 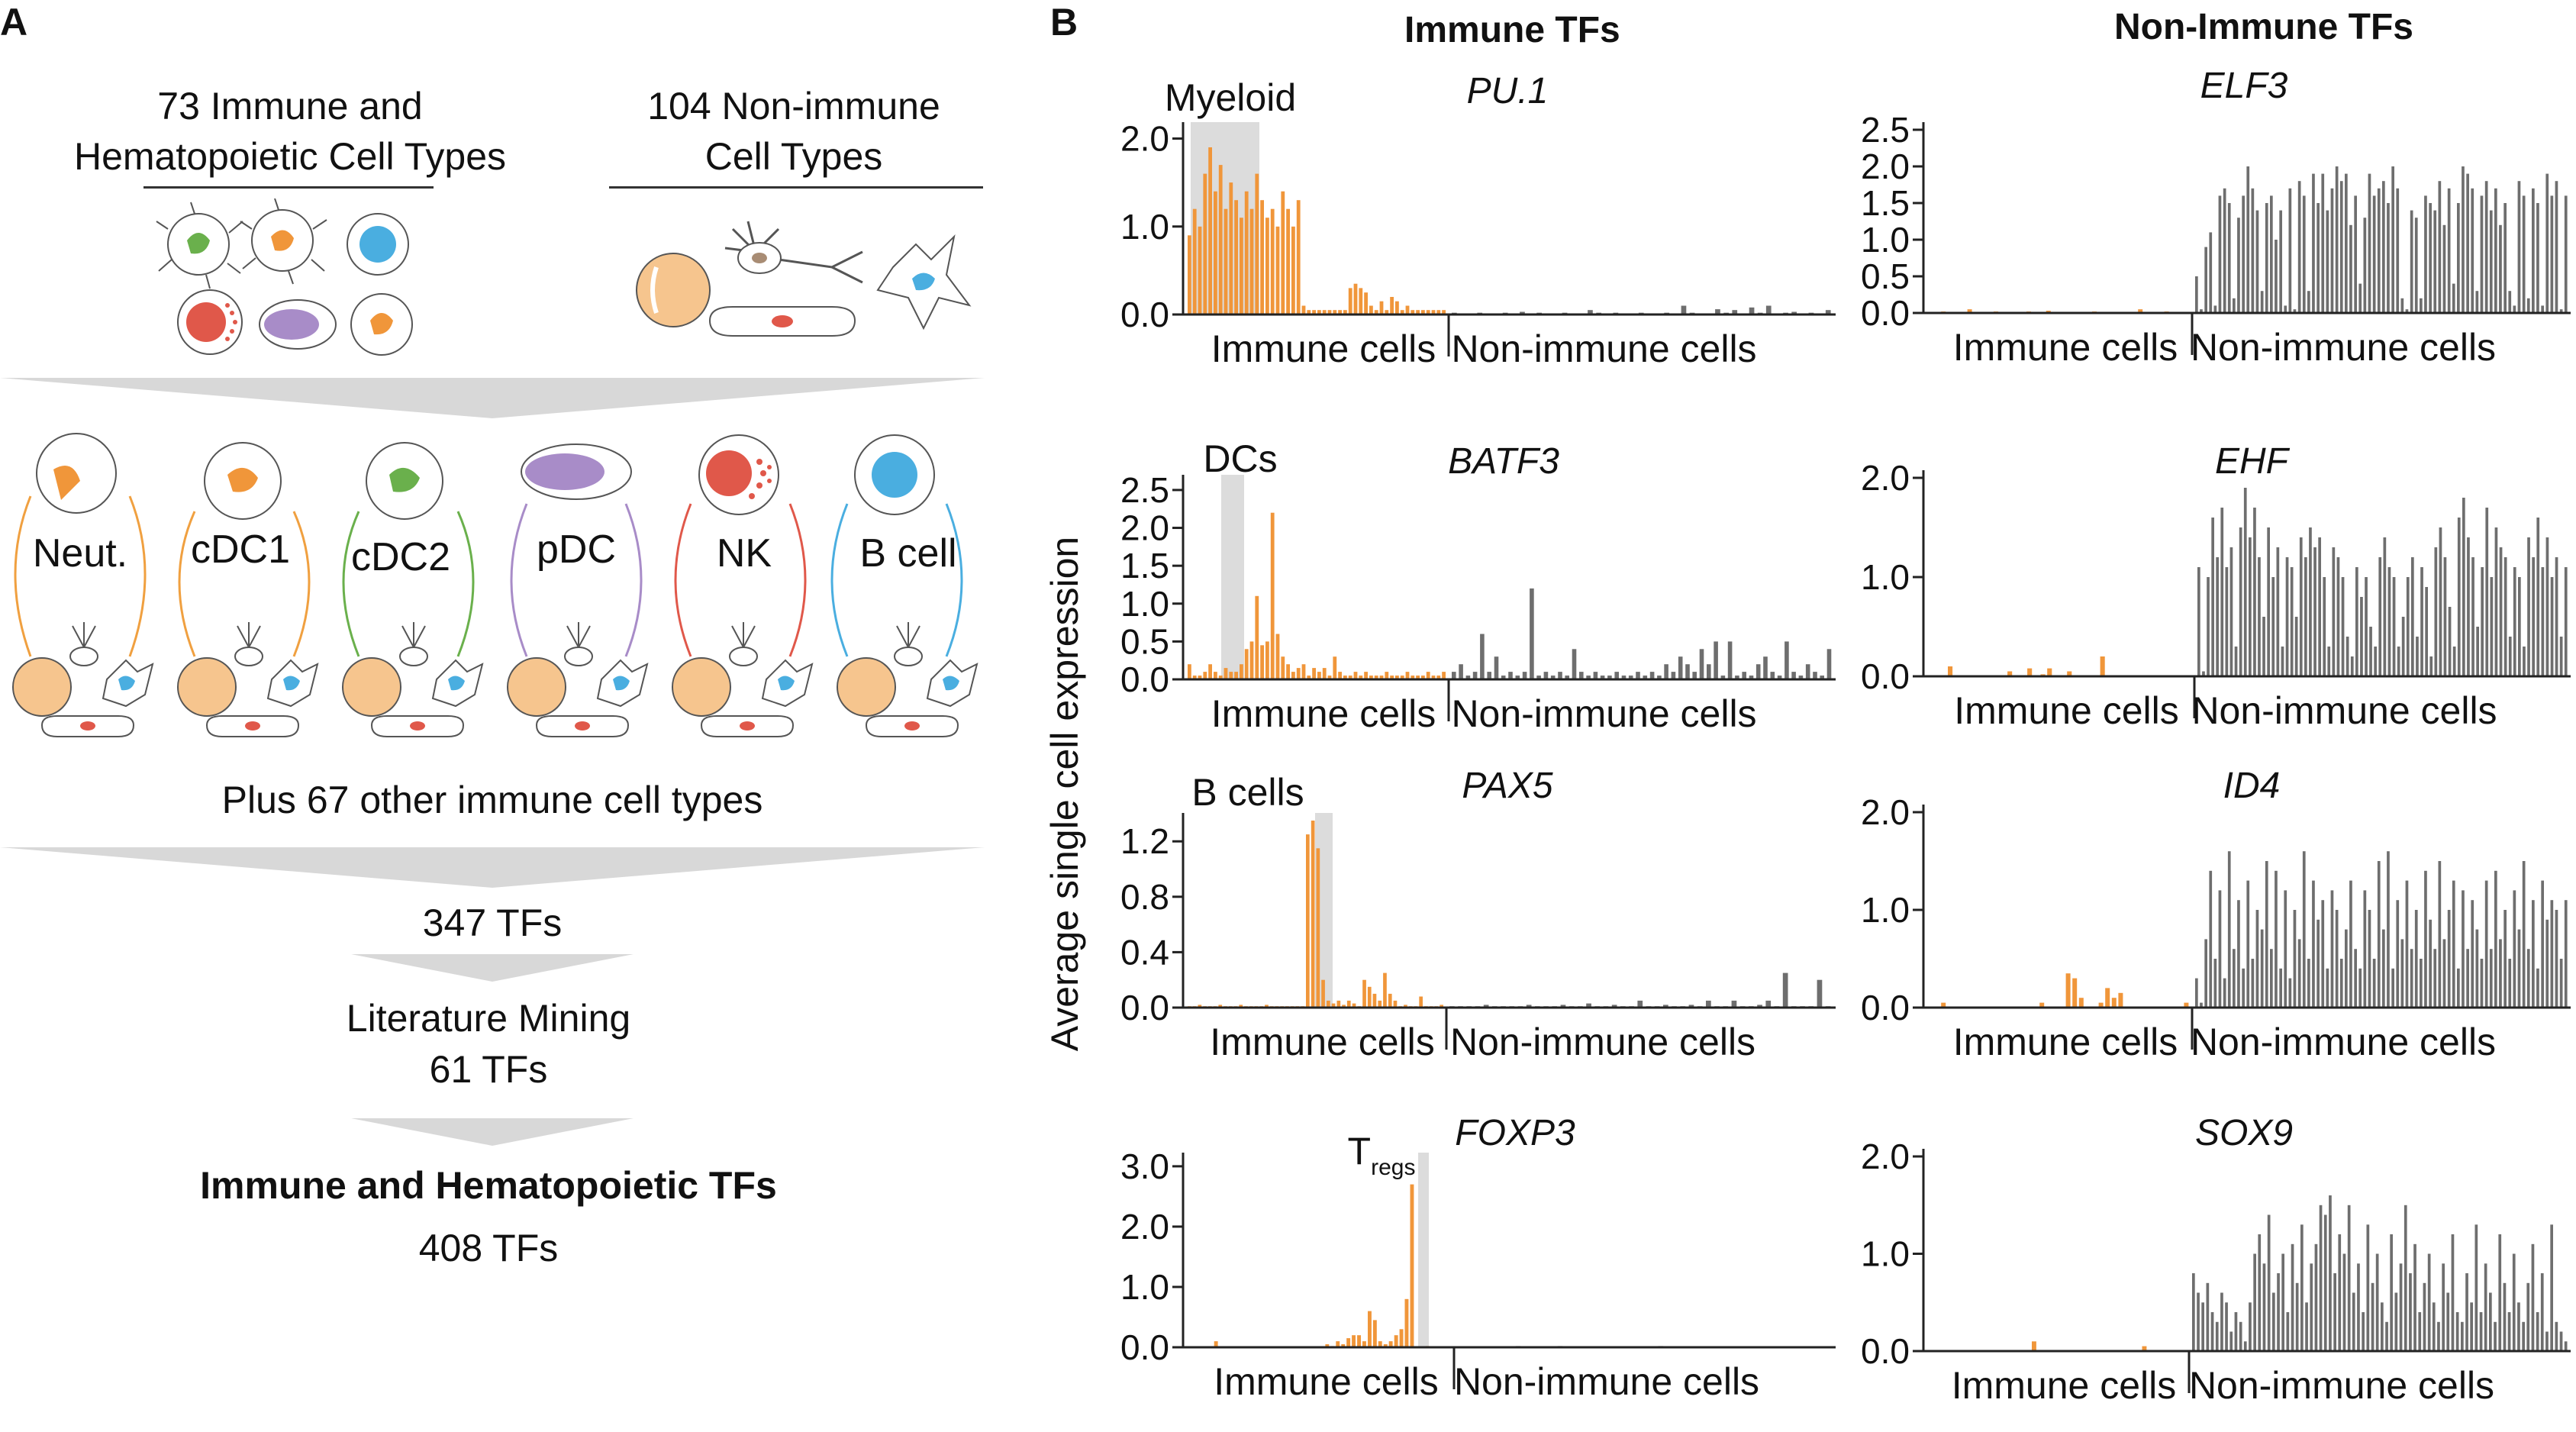 I want to click on cell-type-cdc1: cDC1, so click(x=241, y=550).